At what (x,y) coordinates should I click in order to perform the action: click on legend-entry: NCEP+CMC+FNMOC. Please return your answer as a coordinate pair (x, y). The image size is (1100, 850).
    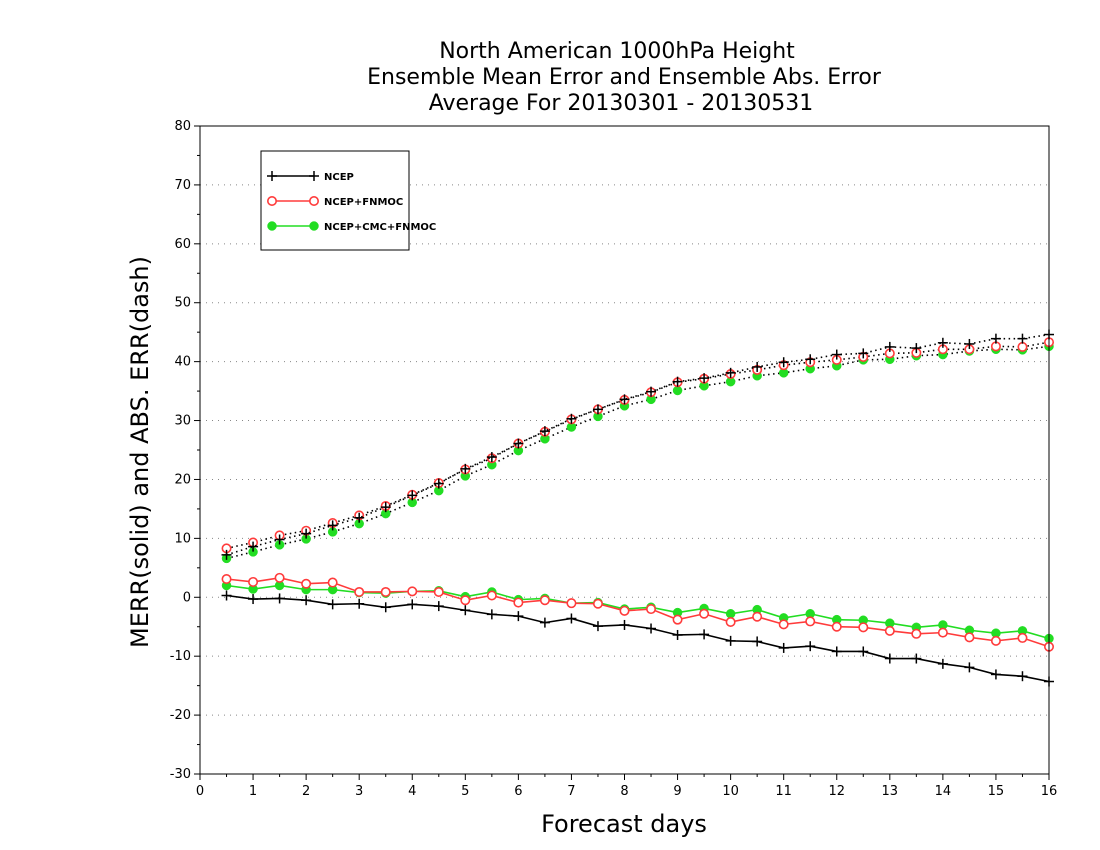
    Looking at the image, I should click on (351, 227).